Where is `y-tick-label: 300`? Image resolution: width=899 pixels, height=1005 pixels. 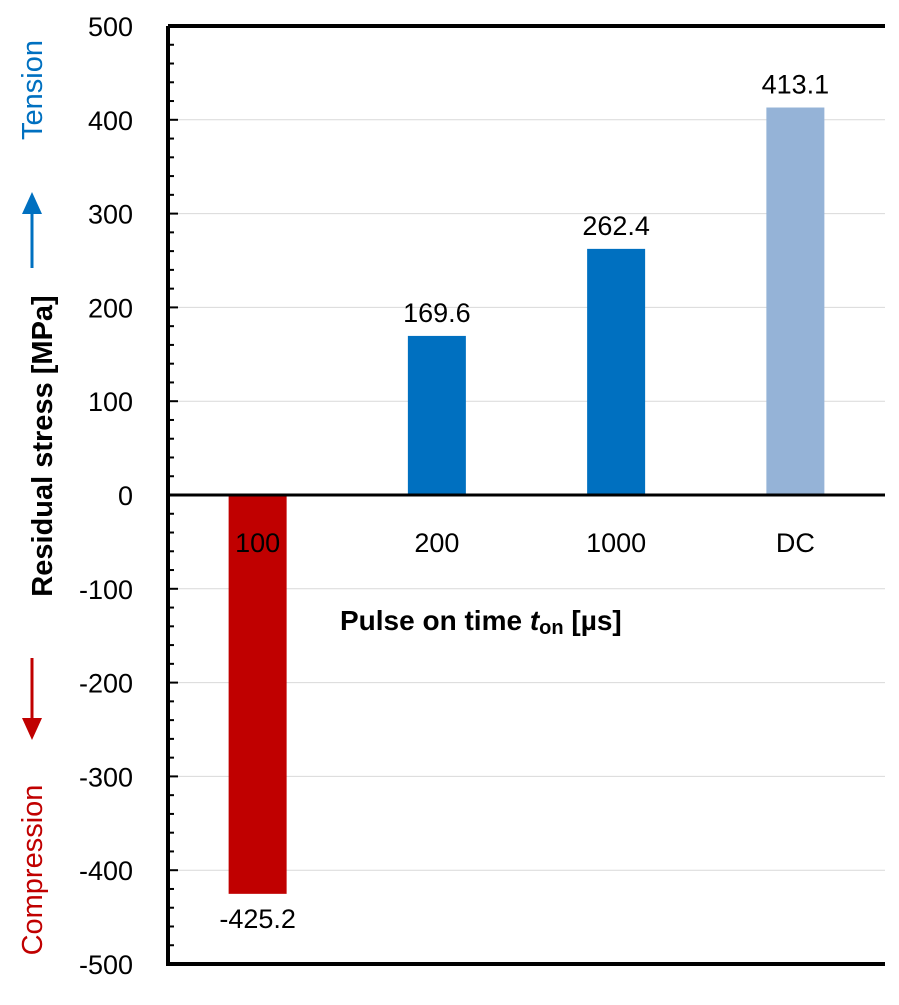 y-tick-label: 300 is located at coordinates (110, 215).